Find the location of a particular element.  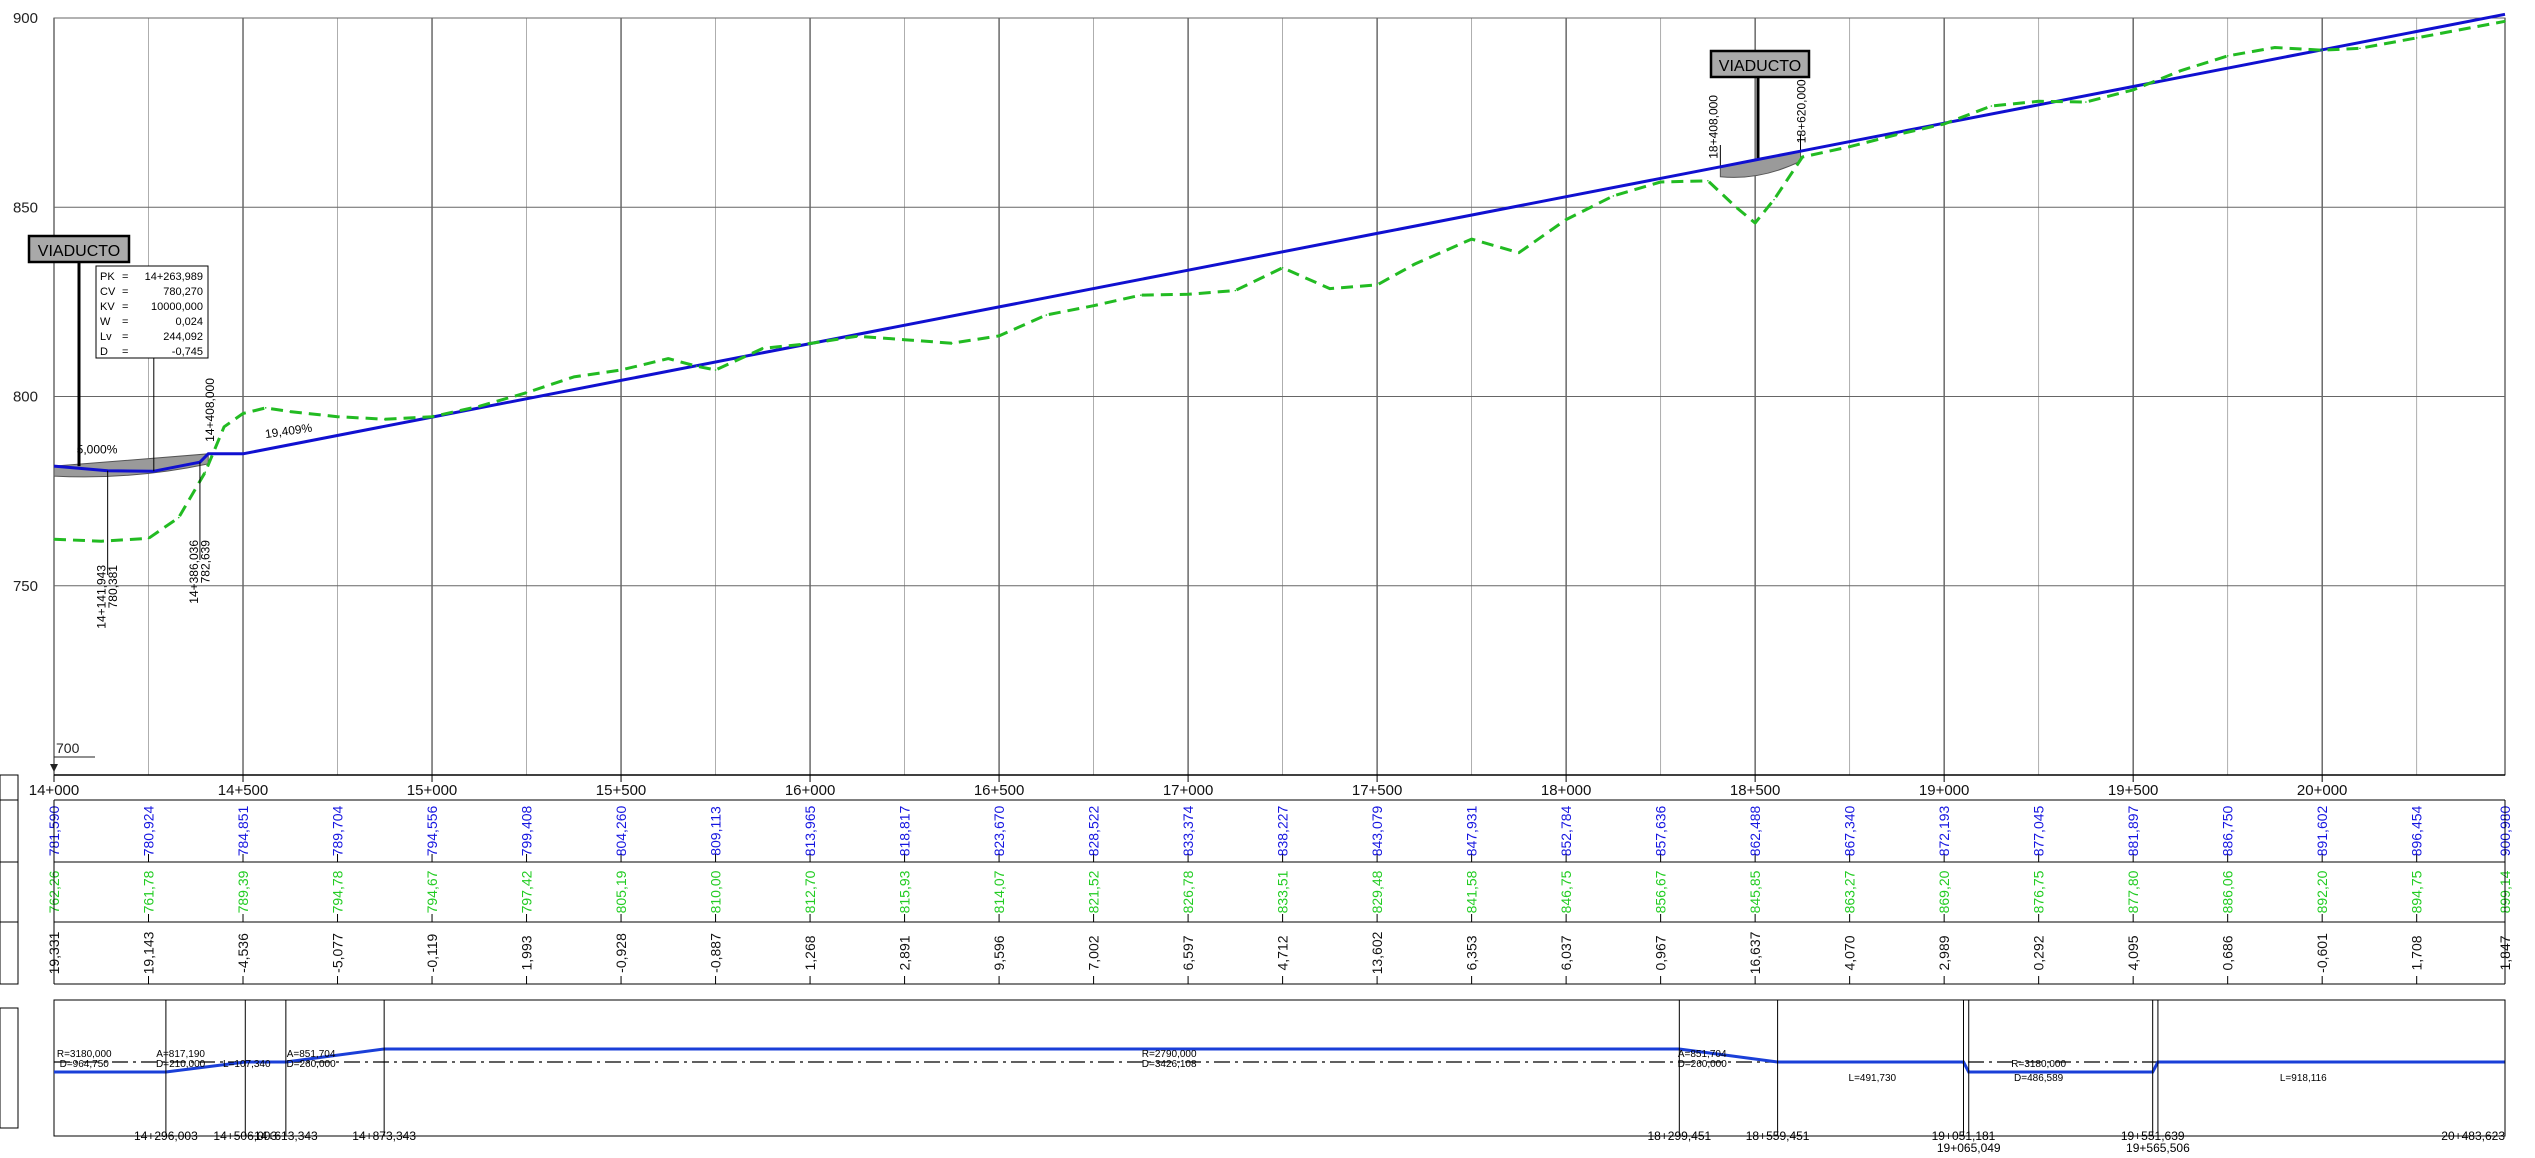

alignment-pk-label: 19+565,506 is located at coordinates (2158, 1148).